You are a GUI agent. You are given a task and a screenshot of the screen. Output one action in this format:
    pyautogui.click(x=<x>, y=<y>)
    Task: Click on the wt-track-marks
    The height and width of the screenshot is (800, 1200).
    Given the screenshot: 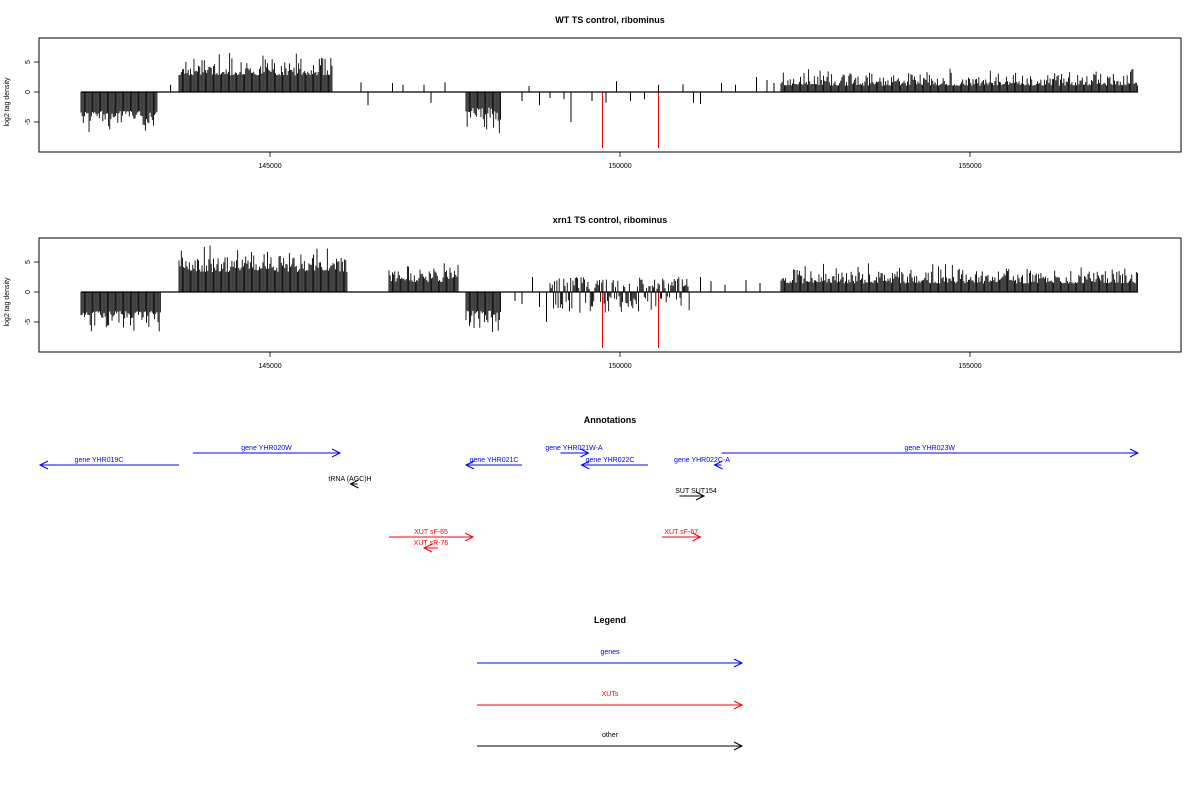 What is the action you would take?
    pyautogui.click(x=609, y=100)
    